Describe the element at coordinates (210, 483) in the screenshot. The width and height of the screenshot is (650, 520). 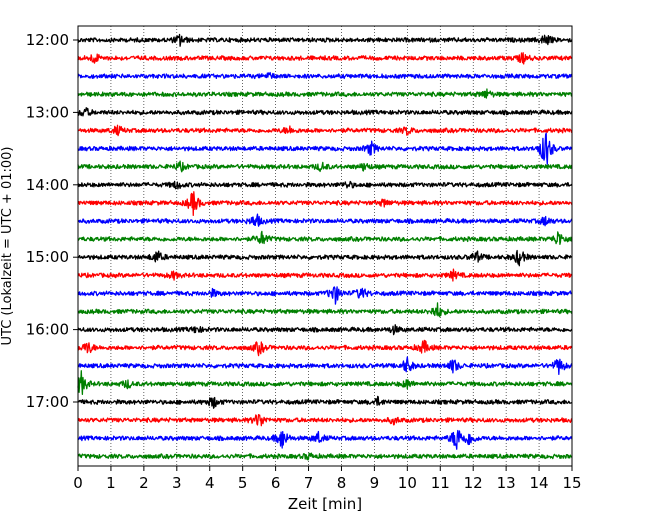
I see `x-tick-label: 4` at that location.